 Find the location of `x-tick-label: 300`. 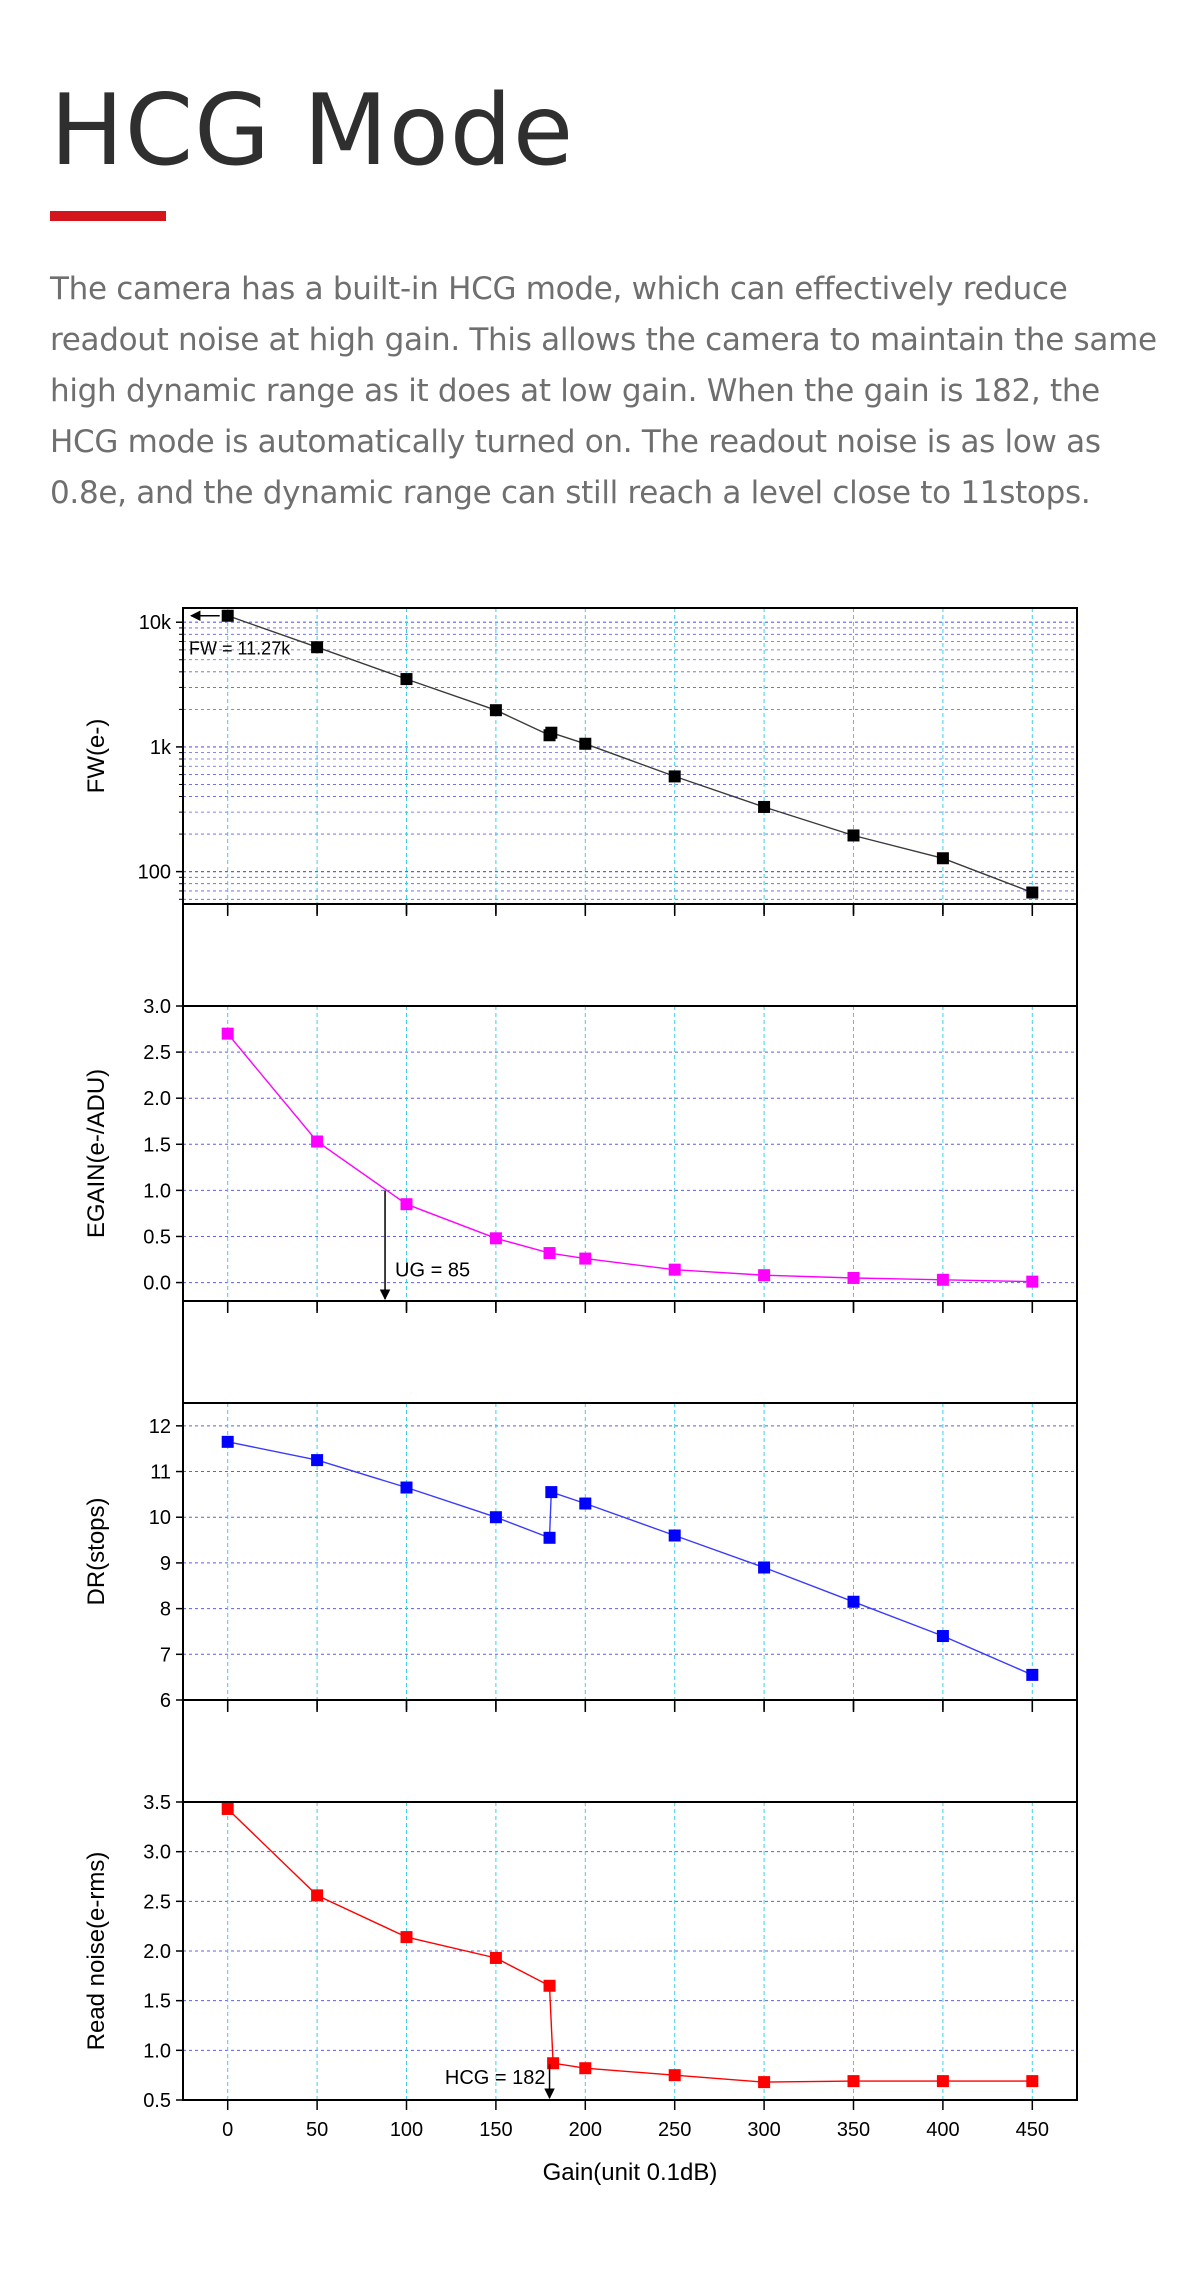

x-tick-label: 300 is located at coordinates (763, 2130).